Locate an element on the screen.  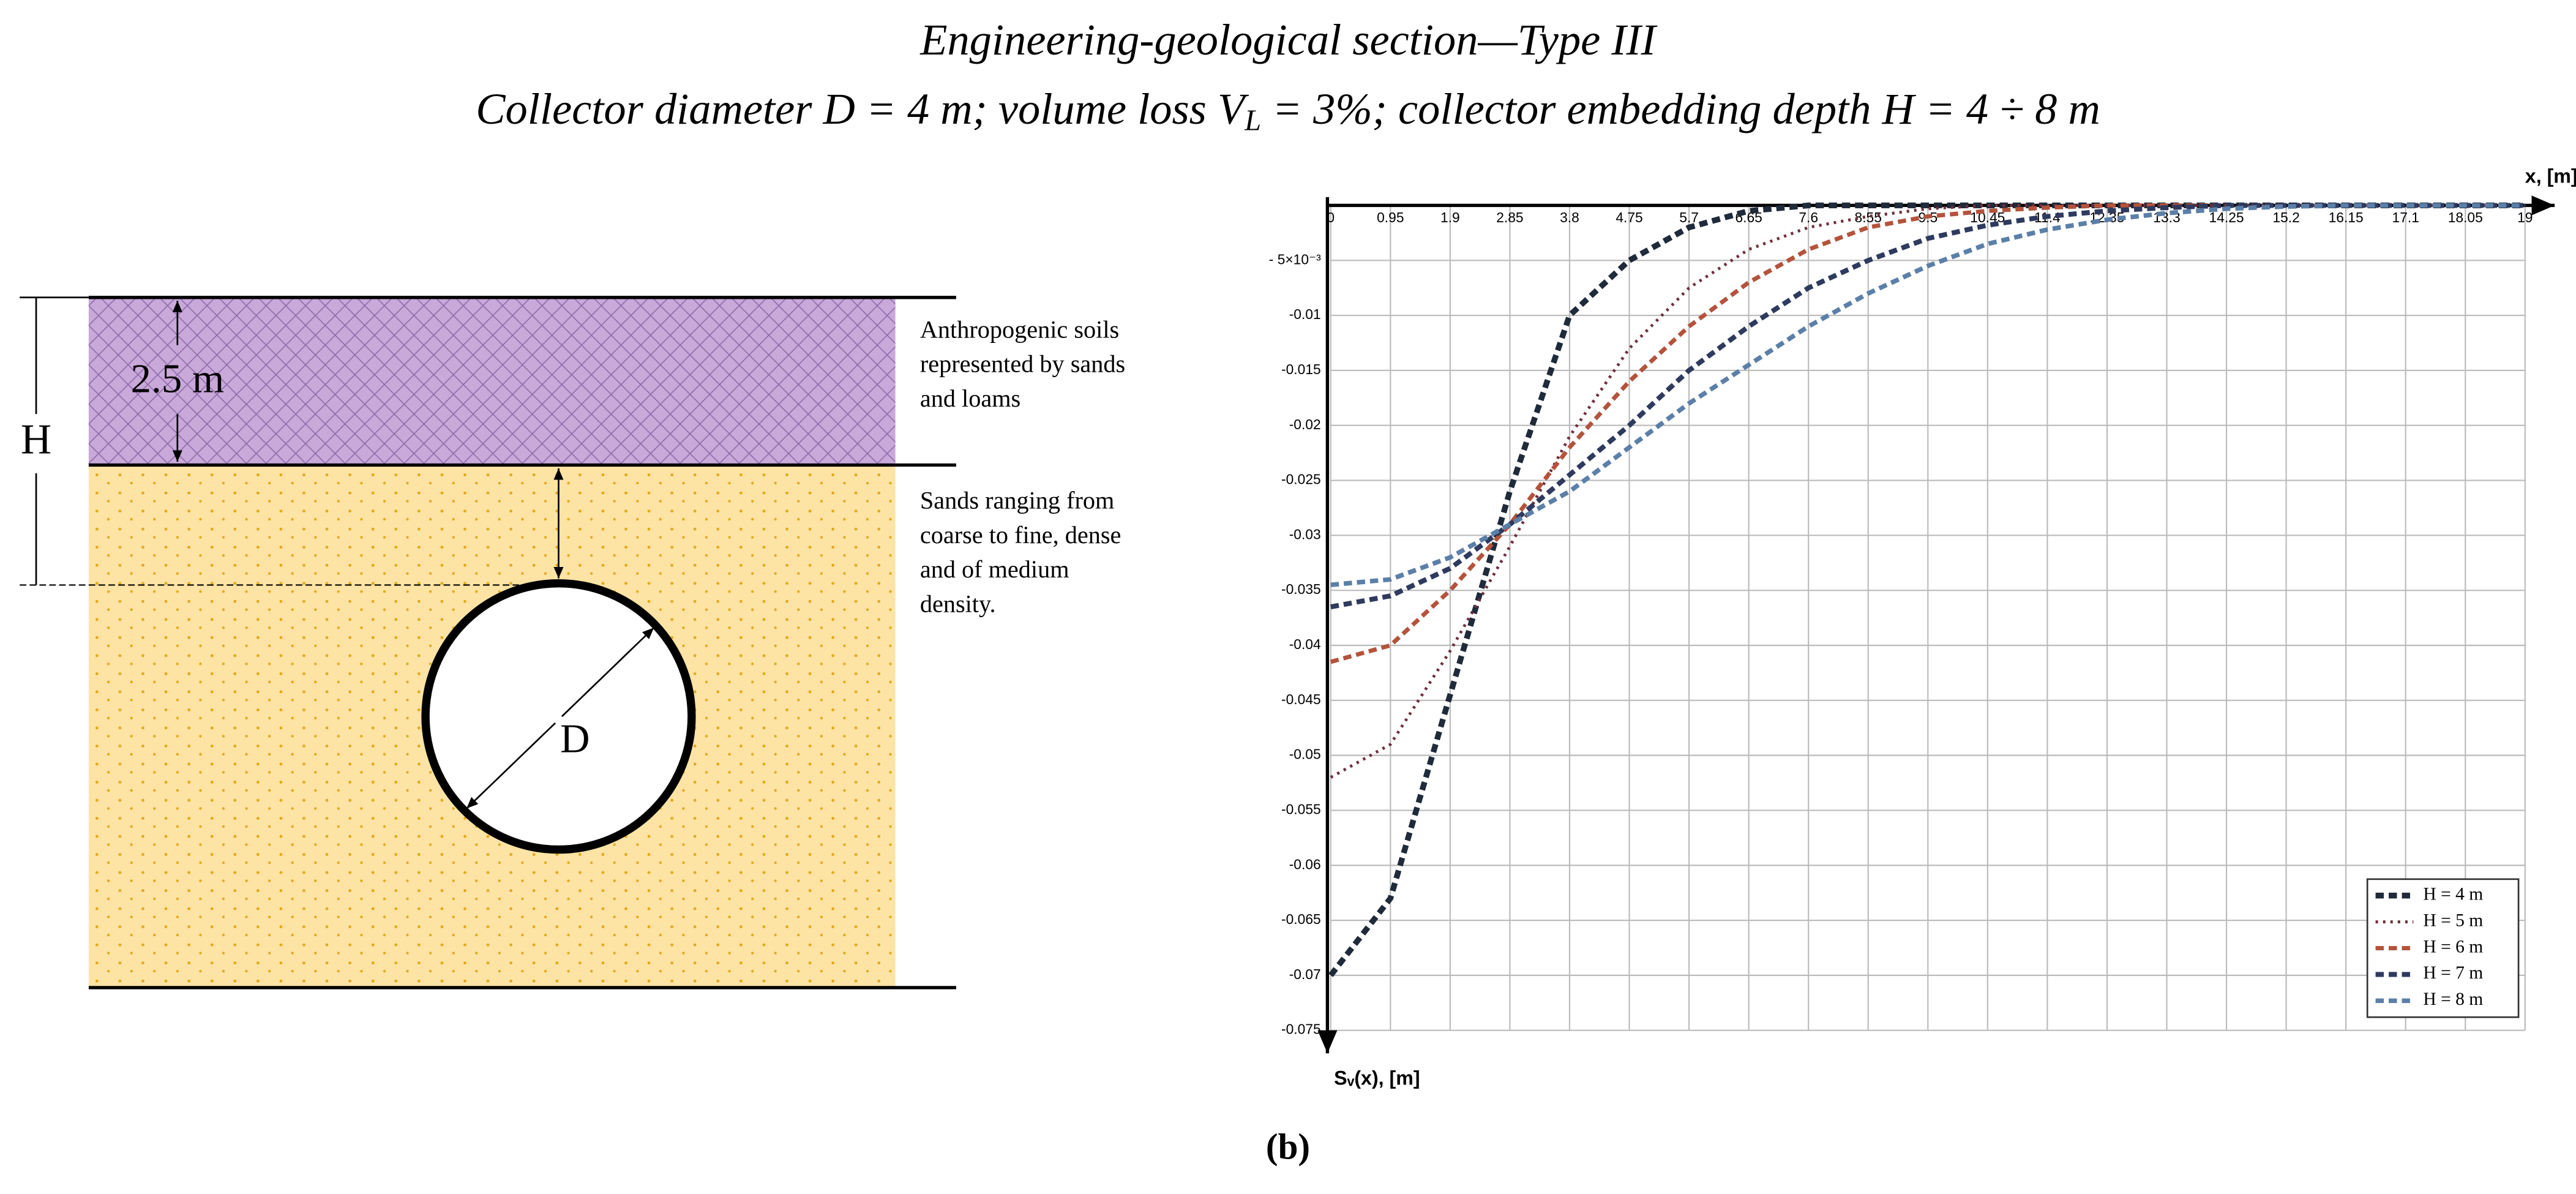
y-tick-label: -0.07 is located at coordinates (1305, 974).